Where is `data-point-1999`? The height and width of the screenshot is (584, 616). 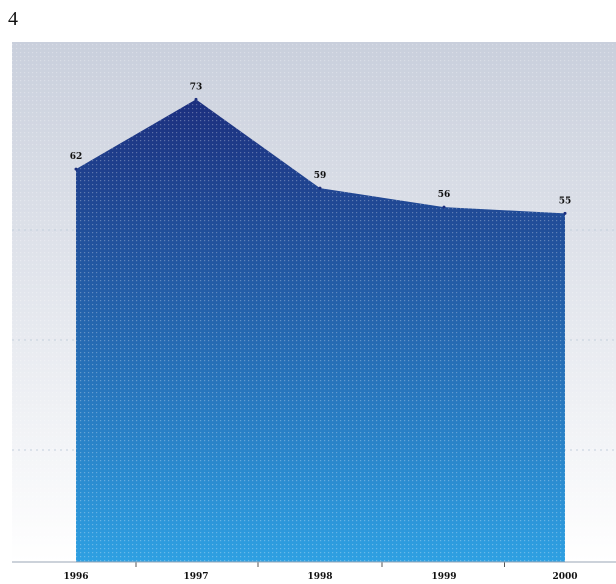 data-point-1999 is located at coordinates (444, 207).